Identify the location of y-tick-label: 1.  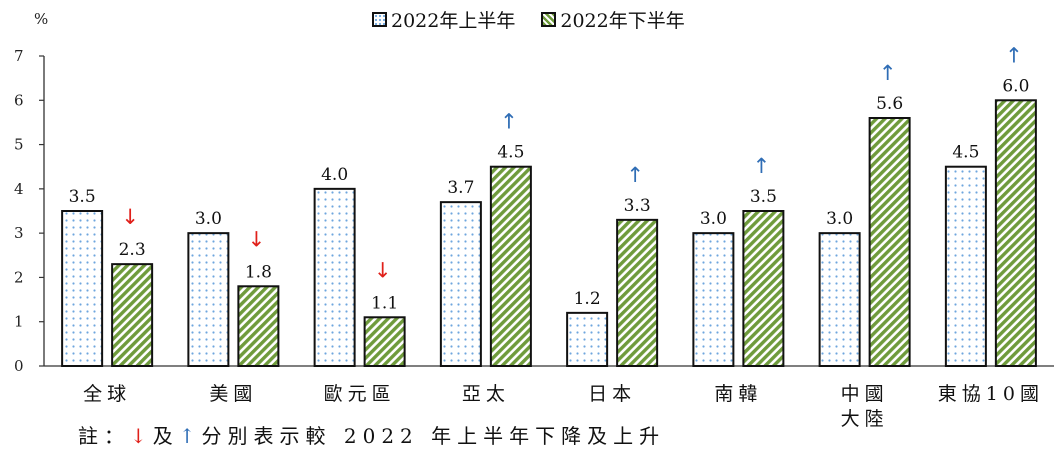
(19, 322).